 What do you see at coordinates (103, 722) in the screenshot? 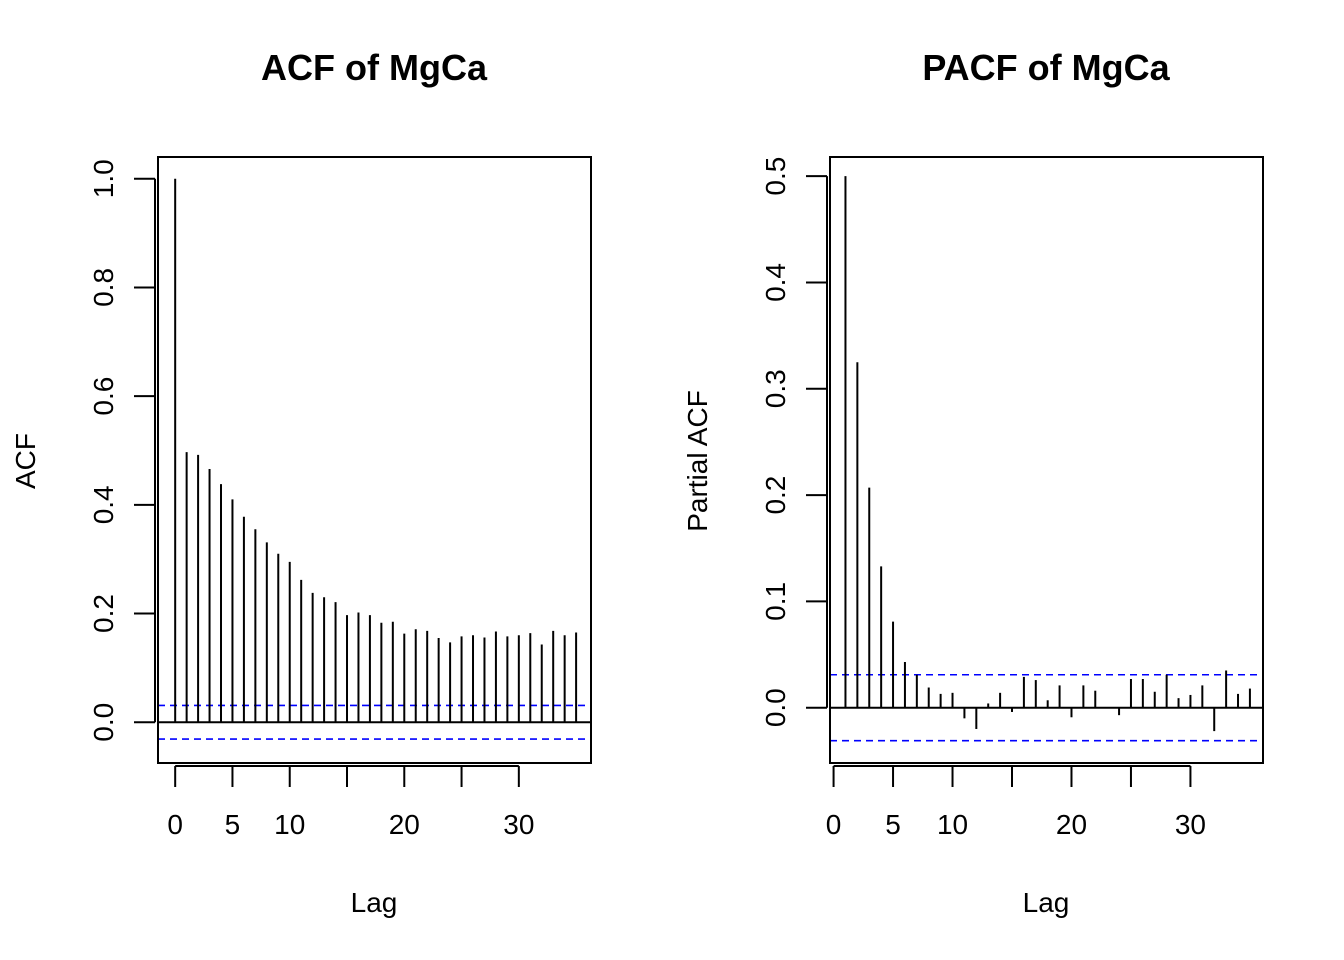
I see `acf-y-tick-label: 0.0` at bounding box center [103, 722].